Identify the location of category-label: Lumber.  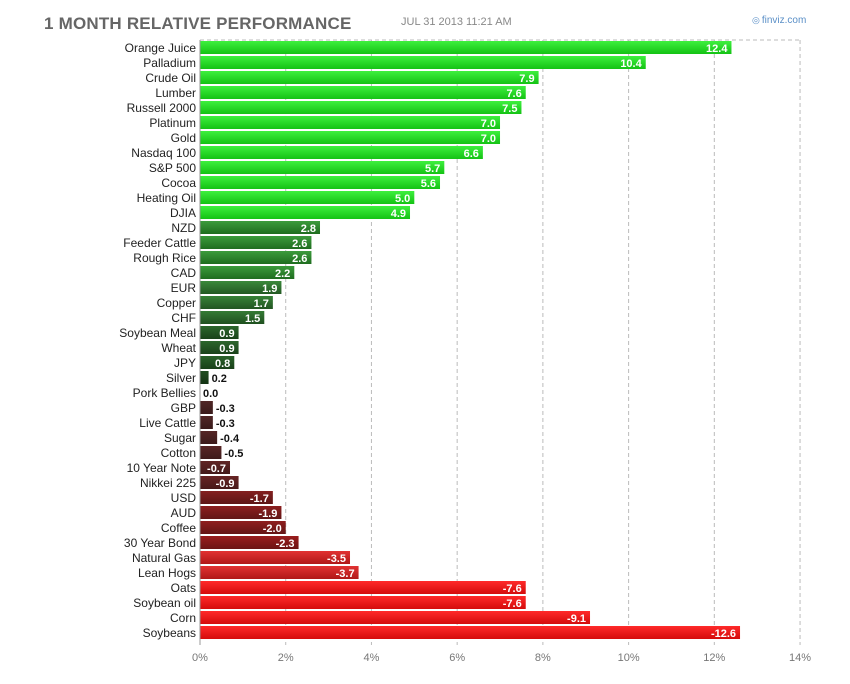
(175, 93).